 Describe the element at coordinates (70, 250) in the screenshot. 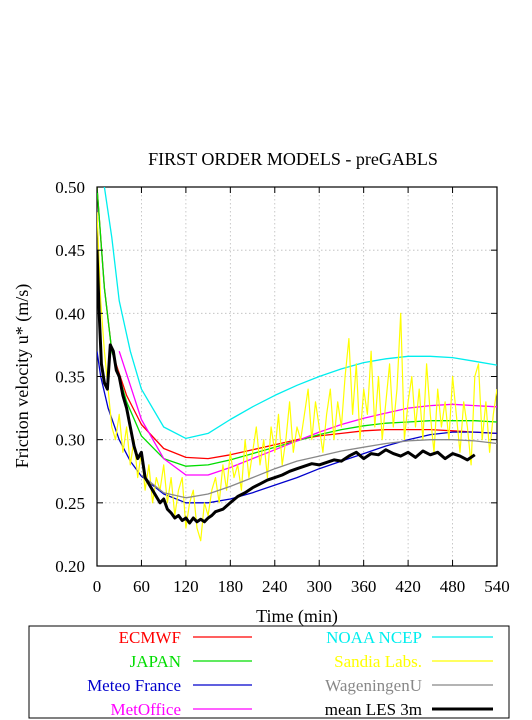

I see `y-tick-label: 0.45` at that location.